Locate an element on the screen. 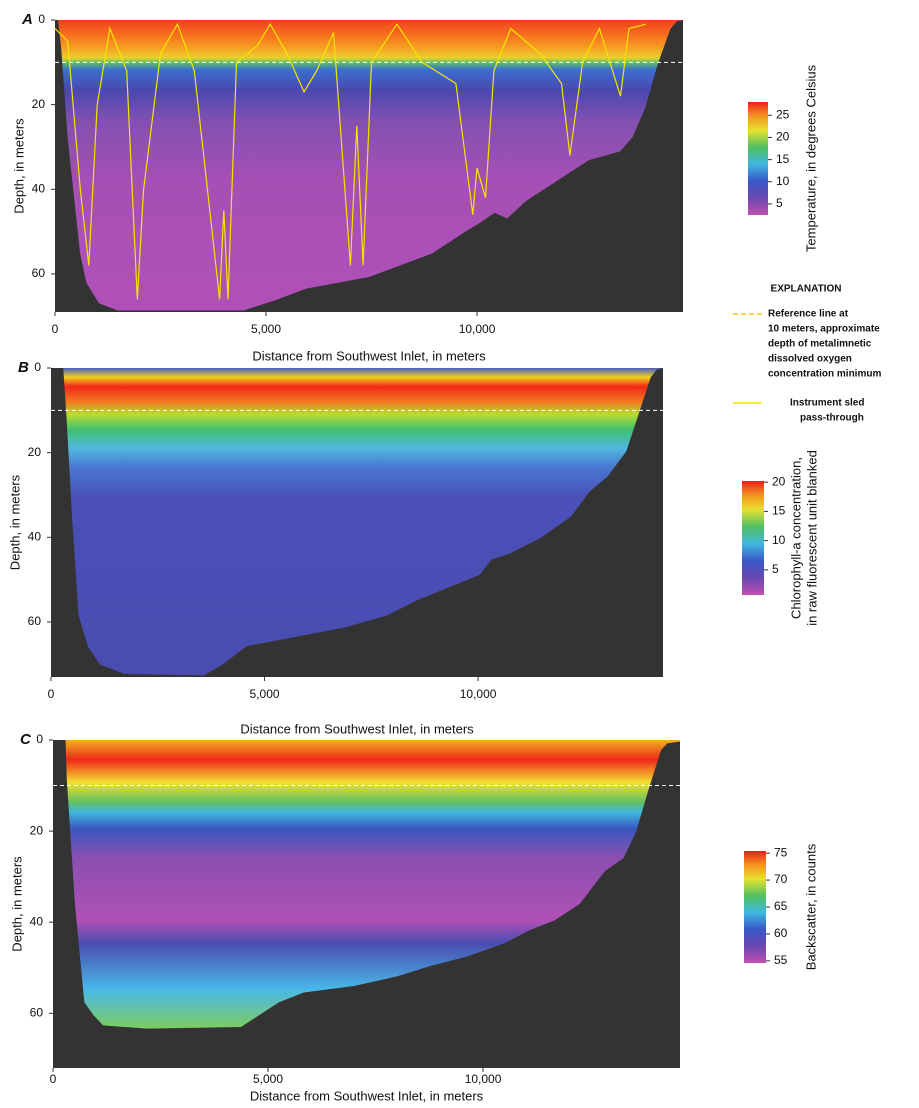  legend-ref-label: 10 meters, approximate is located at coordinates (824, 329).